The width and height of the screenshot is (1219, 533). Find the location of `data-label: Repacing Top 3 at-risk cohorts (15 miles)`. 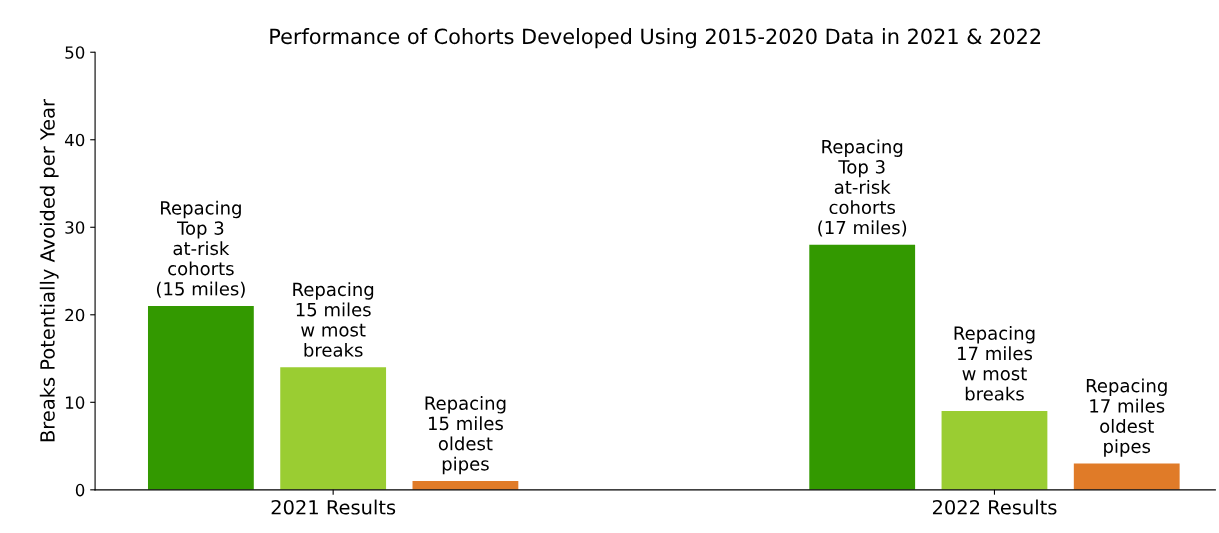

data-label: Repacing Top 3 at-risk cohorts (15 miles) is located at coordinates (200, 249).